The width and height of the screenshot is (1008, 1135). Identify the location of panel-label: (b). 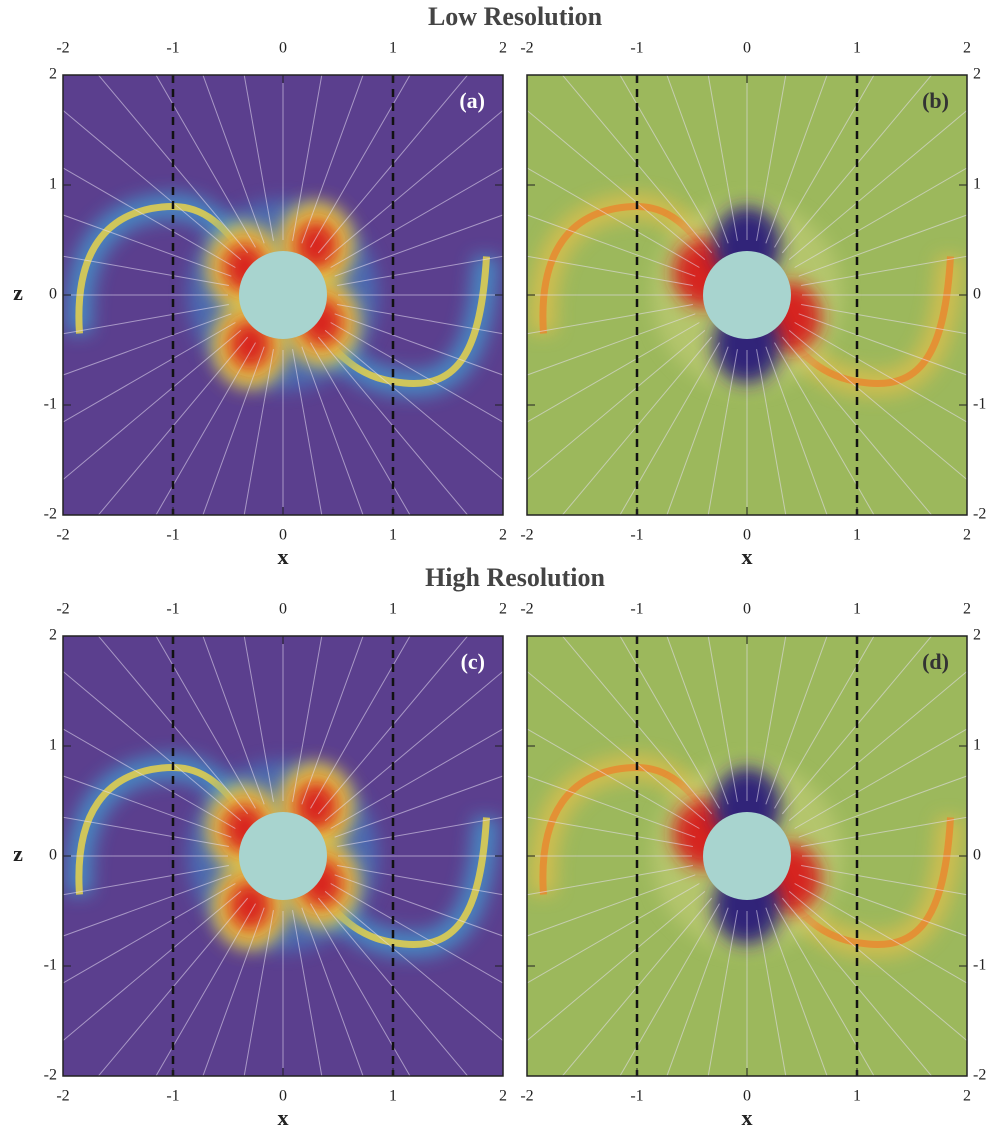
(935, 100).